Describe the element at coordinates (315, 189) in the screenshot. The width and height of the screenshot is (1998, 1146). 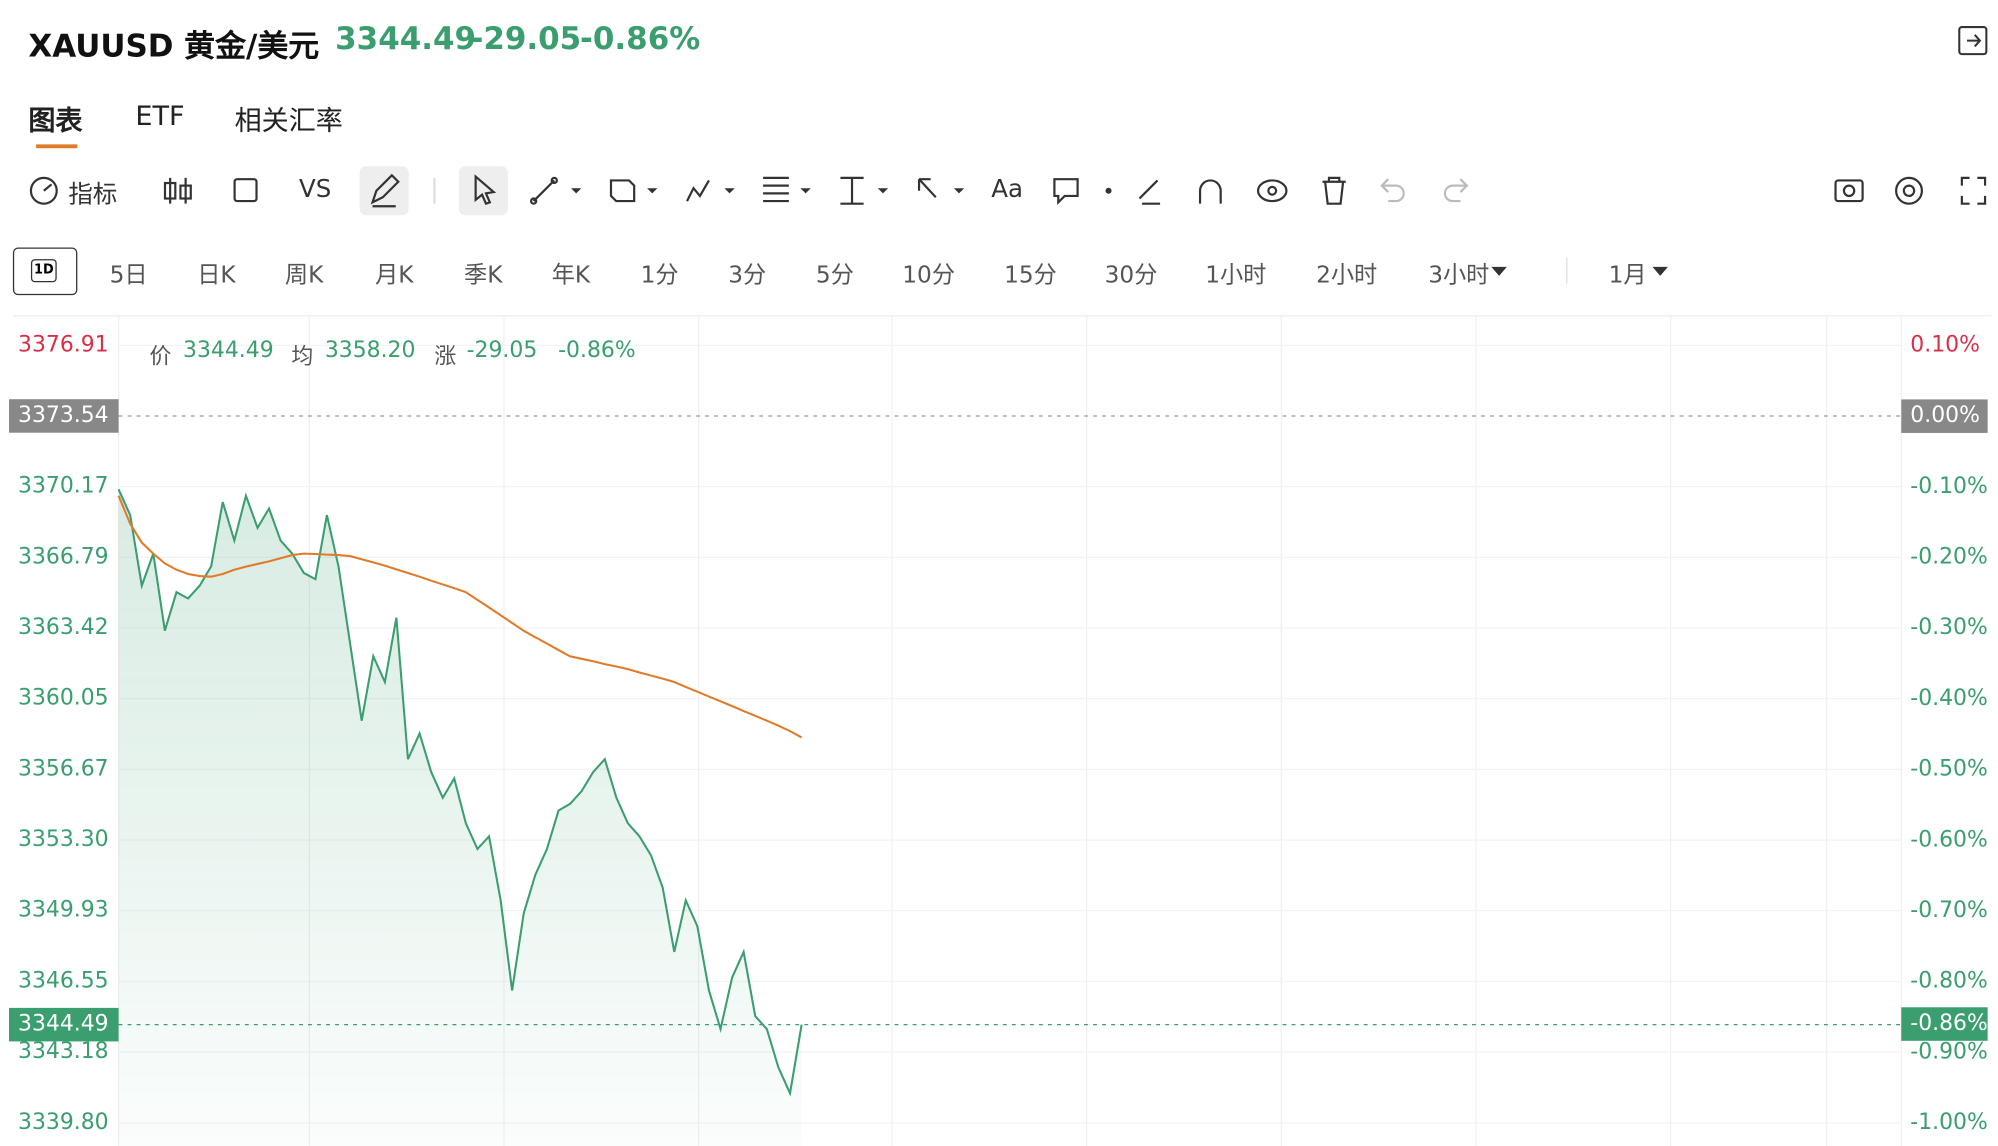
I see `toolbar-label: VS` at that location.